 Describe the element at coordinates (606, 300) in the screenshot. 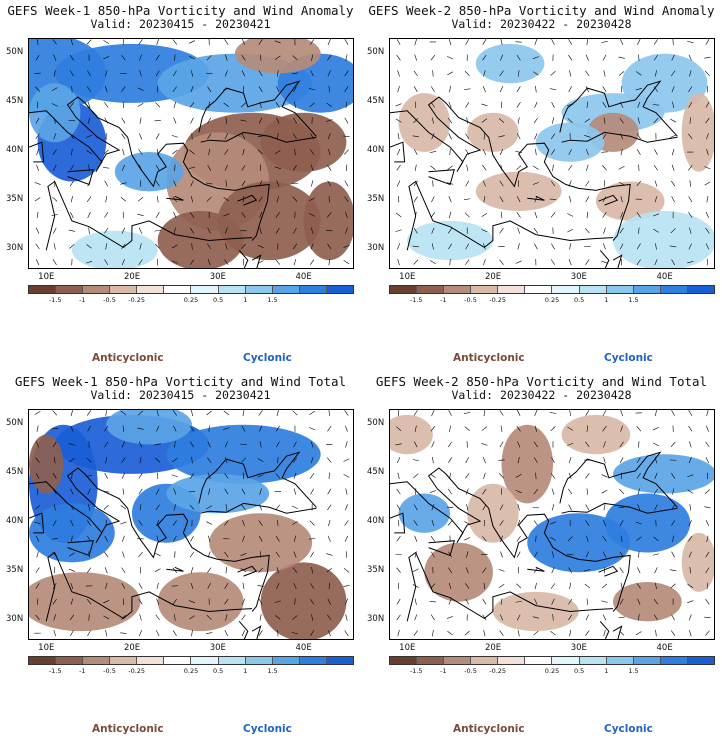

I see `colorbar-tick-label: 1` at that location.